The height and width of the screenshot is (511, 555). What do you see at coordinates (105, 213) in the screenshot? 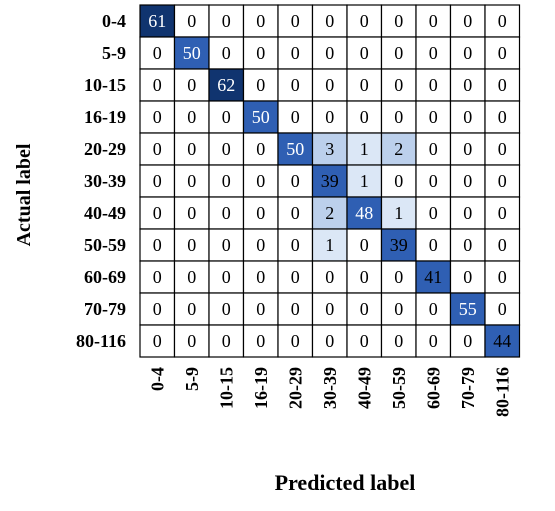
I see `y-tick-label: 40-49` at bounding box center [105, 213].